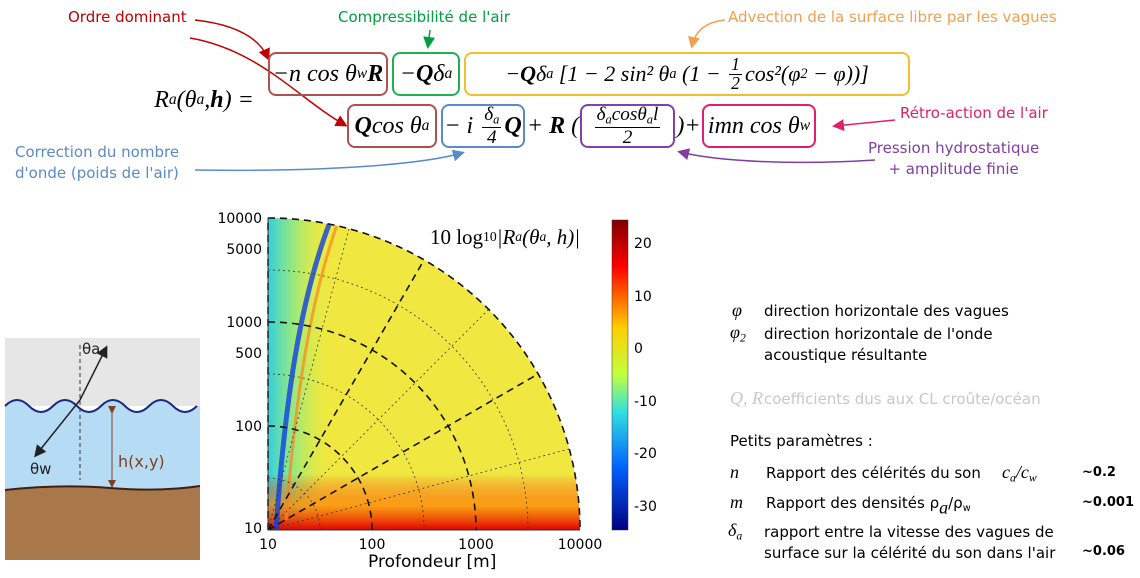 The width and height of the screenshot is (1140, 578). Describe the element at coordinates (643, 244) in the screenshot. I see `colorbar-tick-label: 20` at that location.